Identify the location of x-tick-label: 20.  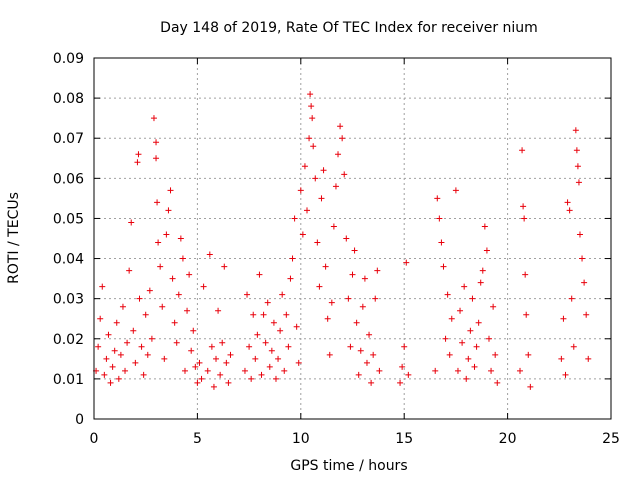
(508, 439).